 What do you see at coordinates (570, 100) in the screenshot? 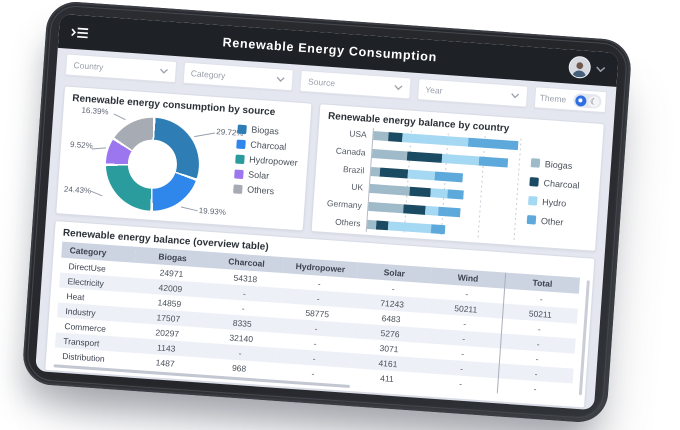
I see `theme-control: Theme ☾` at bounding box center [570, 100].